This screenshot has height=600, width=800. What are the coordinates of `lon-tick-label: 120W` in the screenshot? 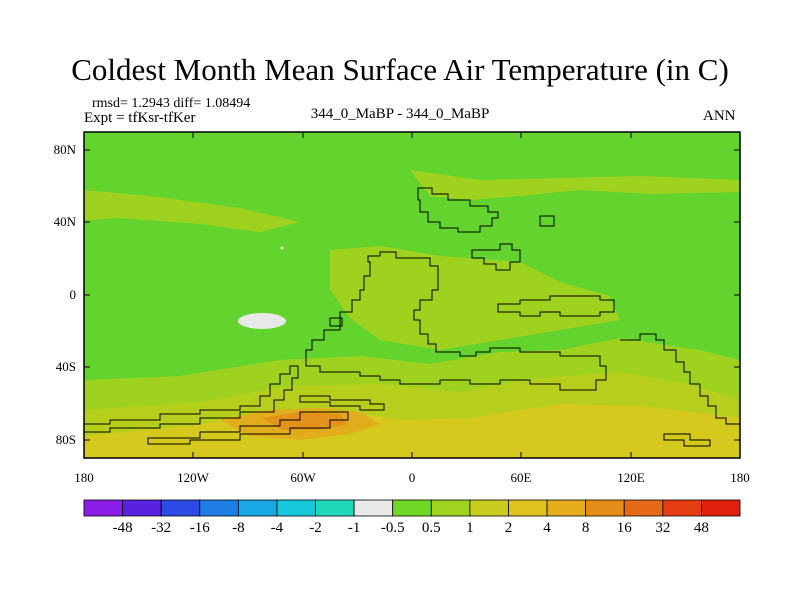 It's located at (193, 477).